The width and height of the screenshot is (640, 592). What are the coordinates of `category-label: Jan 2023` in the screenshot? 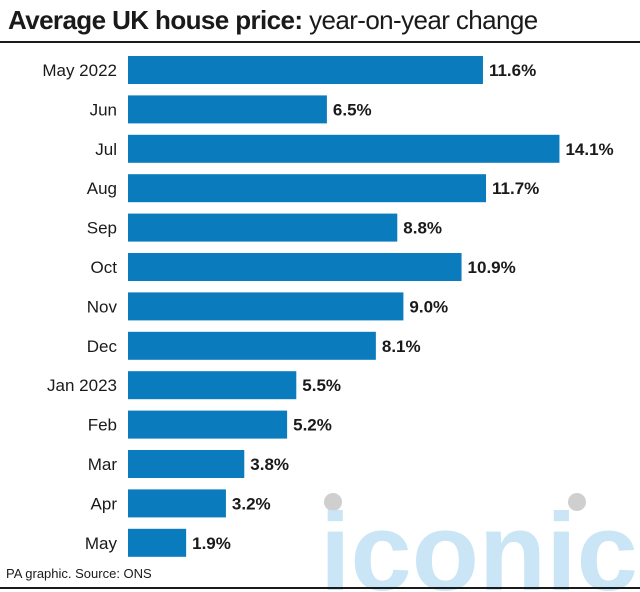 It's located at (82, 385).